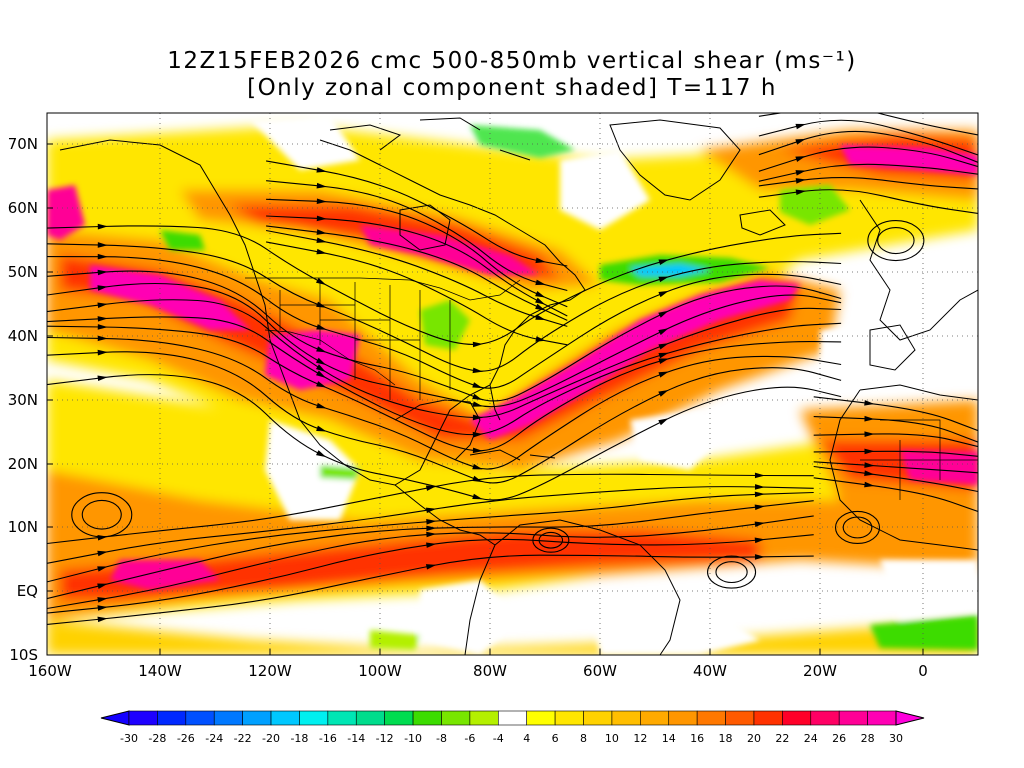  I want to click on colorbar-label: 10, so click(611, 738).